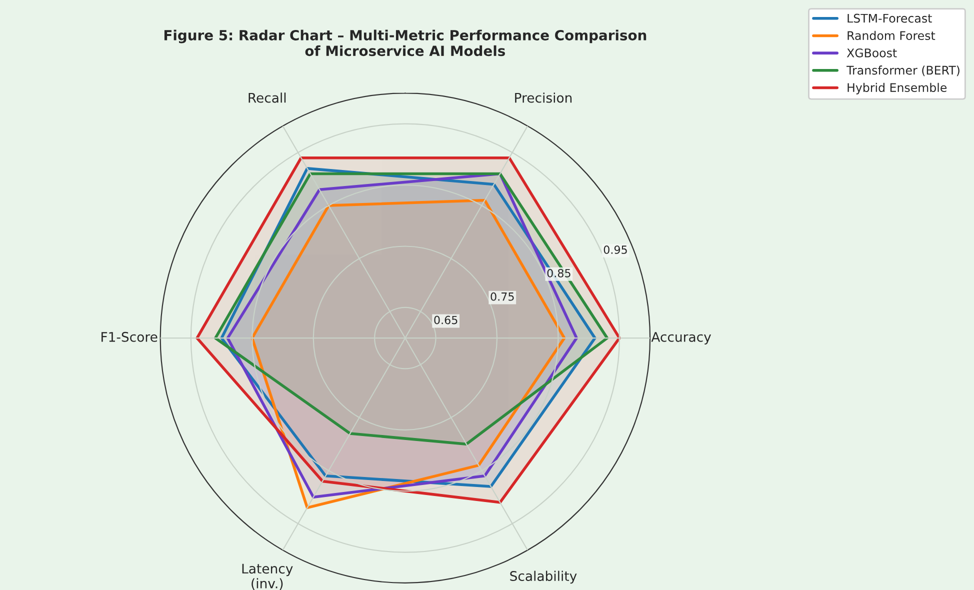  Describe the element at coordinates (405, 43) in the screenshot. I see `text: Figure 5: Radar Chart – Multi-Metric Performance Comparison of Microservice AI Models` at that location.